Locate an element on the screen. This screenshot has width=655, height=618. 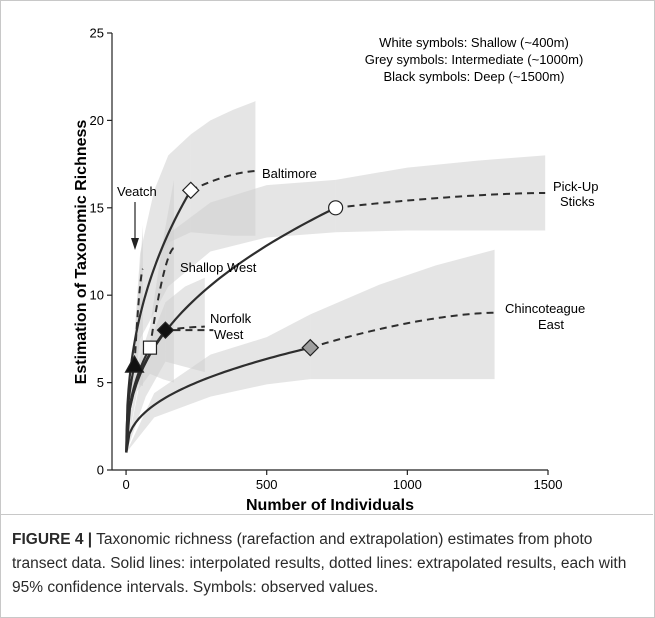
extrap-line-veatch is located at coordinates (138, 317).